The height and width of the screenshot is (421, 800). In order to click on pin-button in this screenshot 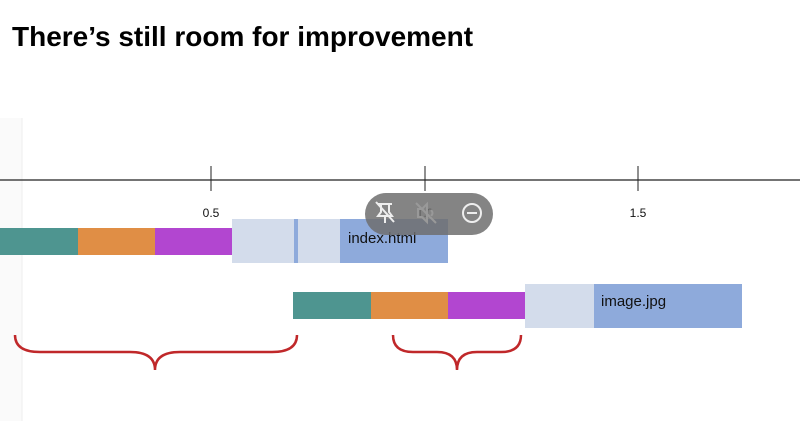, I will do `click(385, 212)`.